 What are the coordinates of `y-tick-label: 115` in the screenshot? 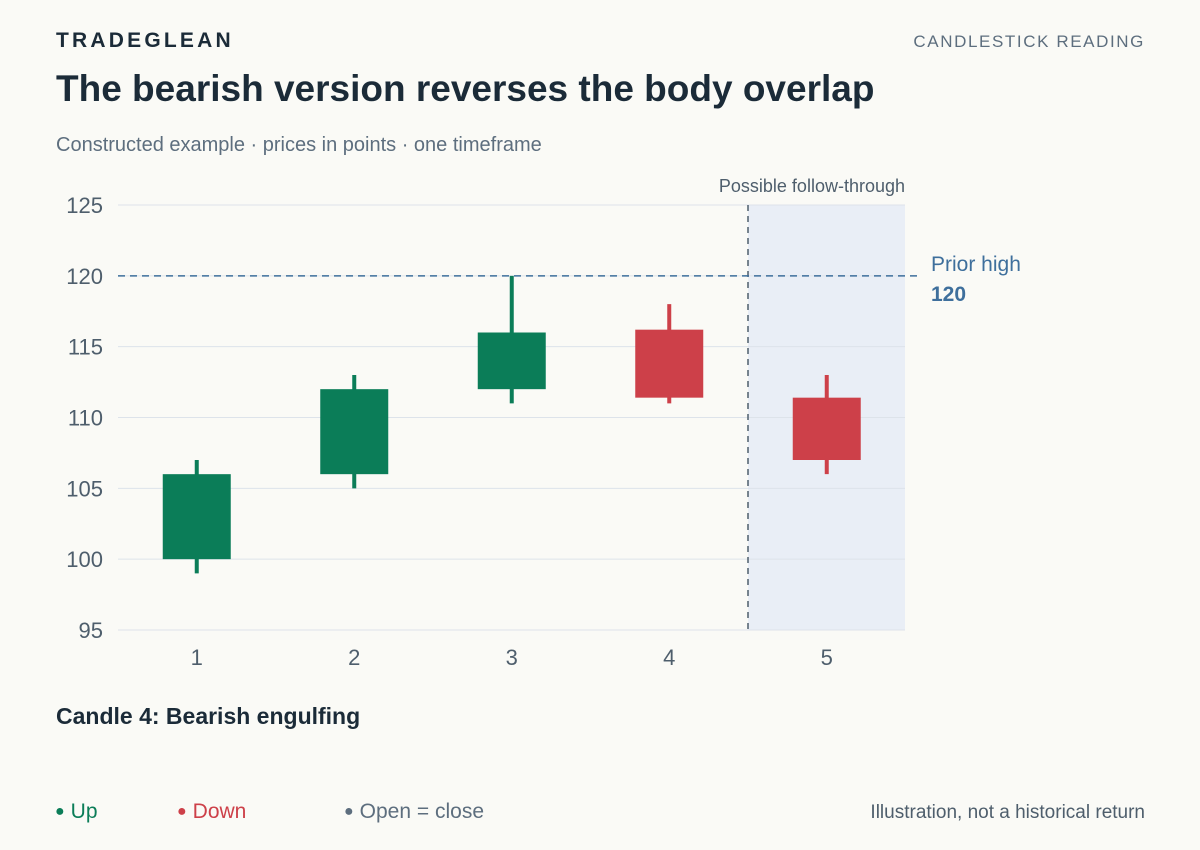 It's located at (85, 347).